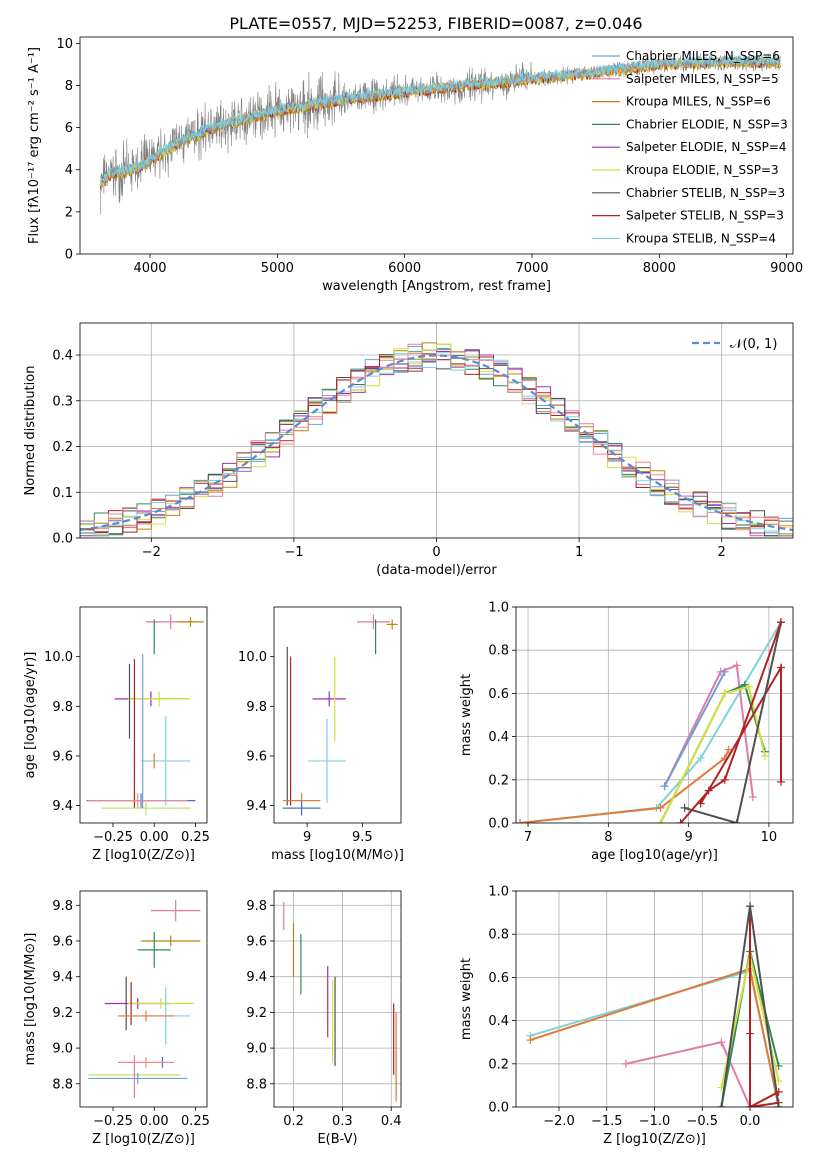 The image size is (819, 1170). What do you see at coordinates (440, 118) in the screenshot?
I see `spectrum-model-line` at bounding box center [440, 118].